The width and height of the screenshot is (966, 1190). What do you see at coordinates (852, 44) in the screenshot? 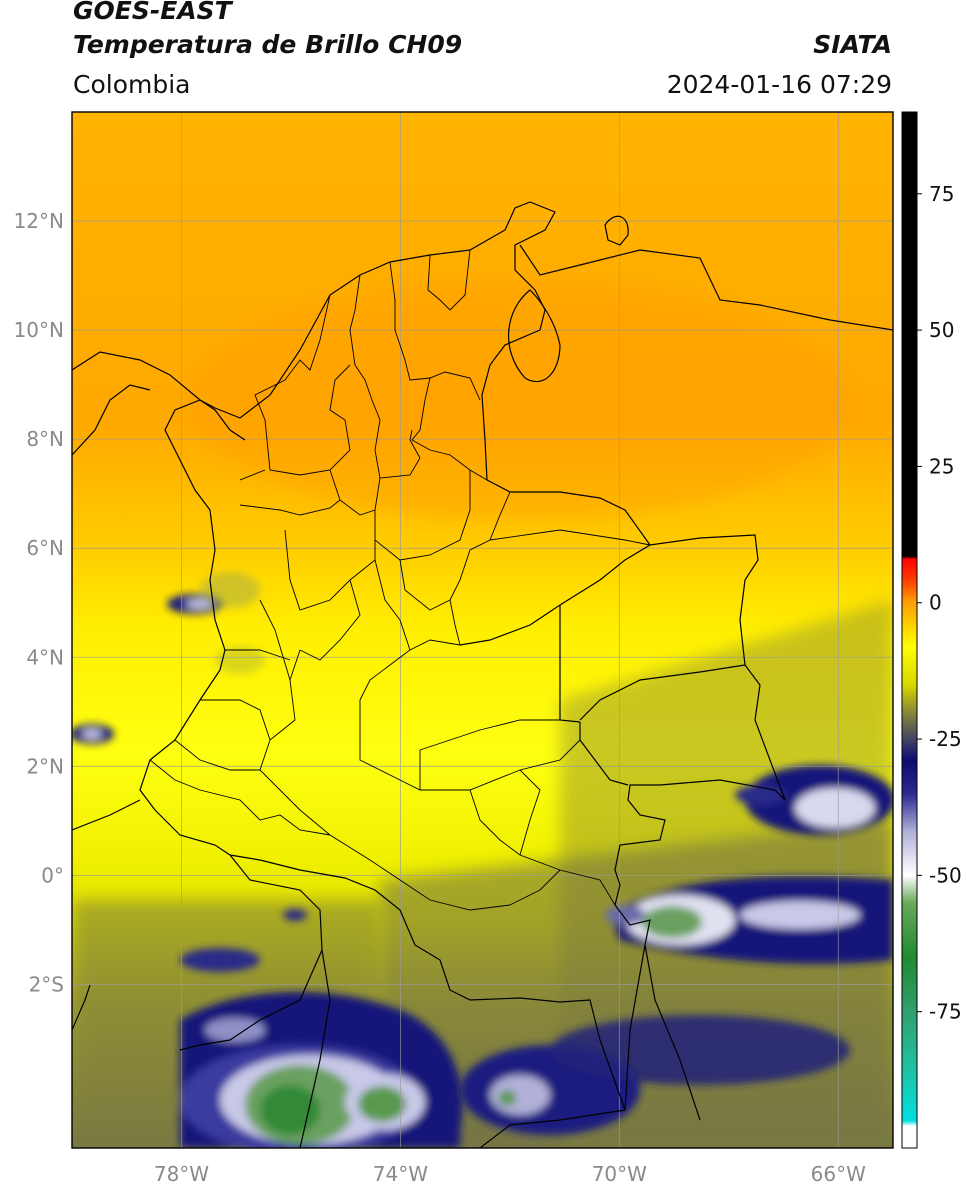
I see `organization-label: SIATA` at bounding box center [852, 44].